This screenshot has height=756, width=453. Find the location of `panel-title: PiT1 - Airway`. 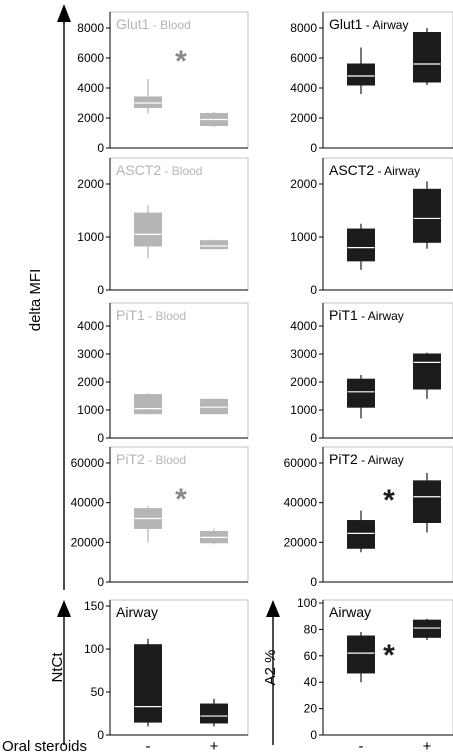

panel-title: PiT1 - Airway is located at coordinates (366, 315).